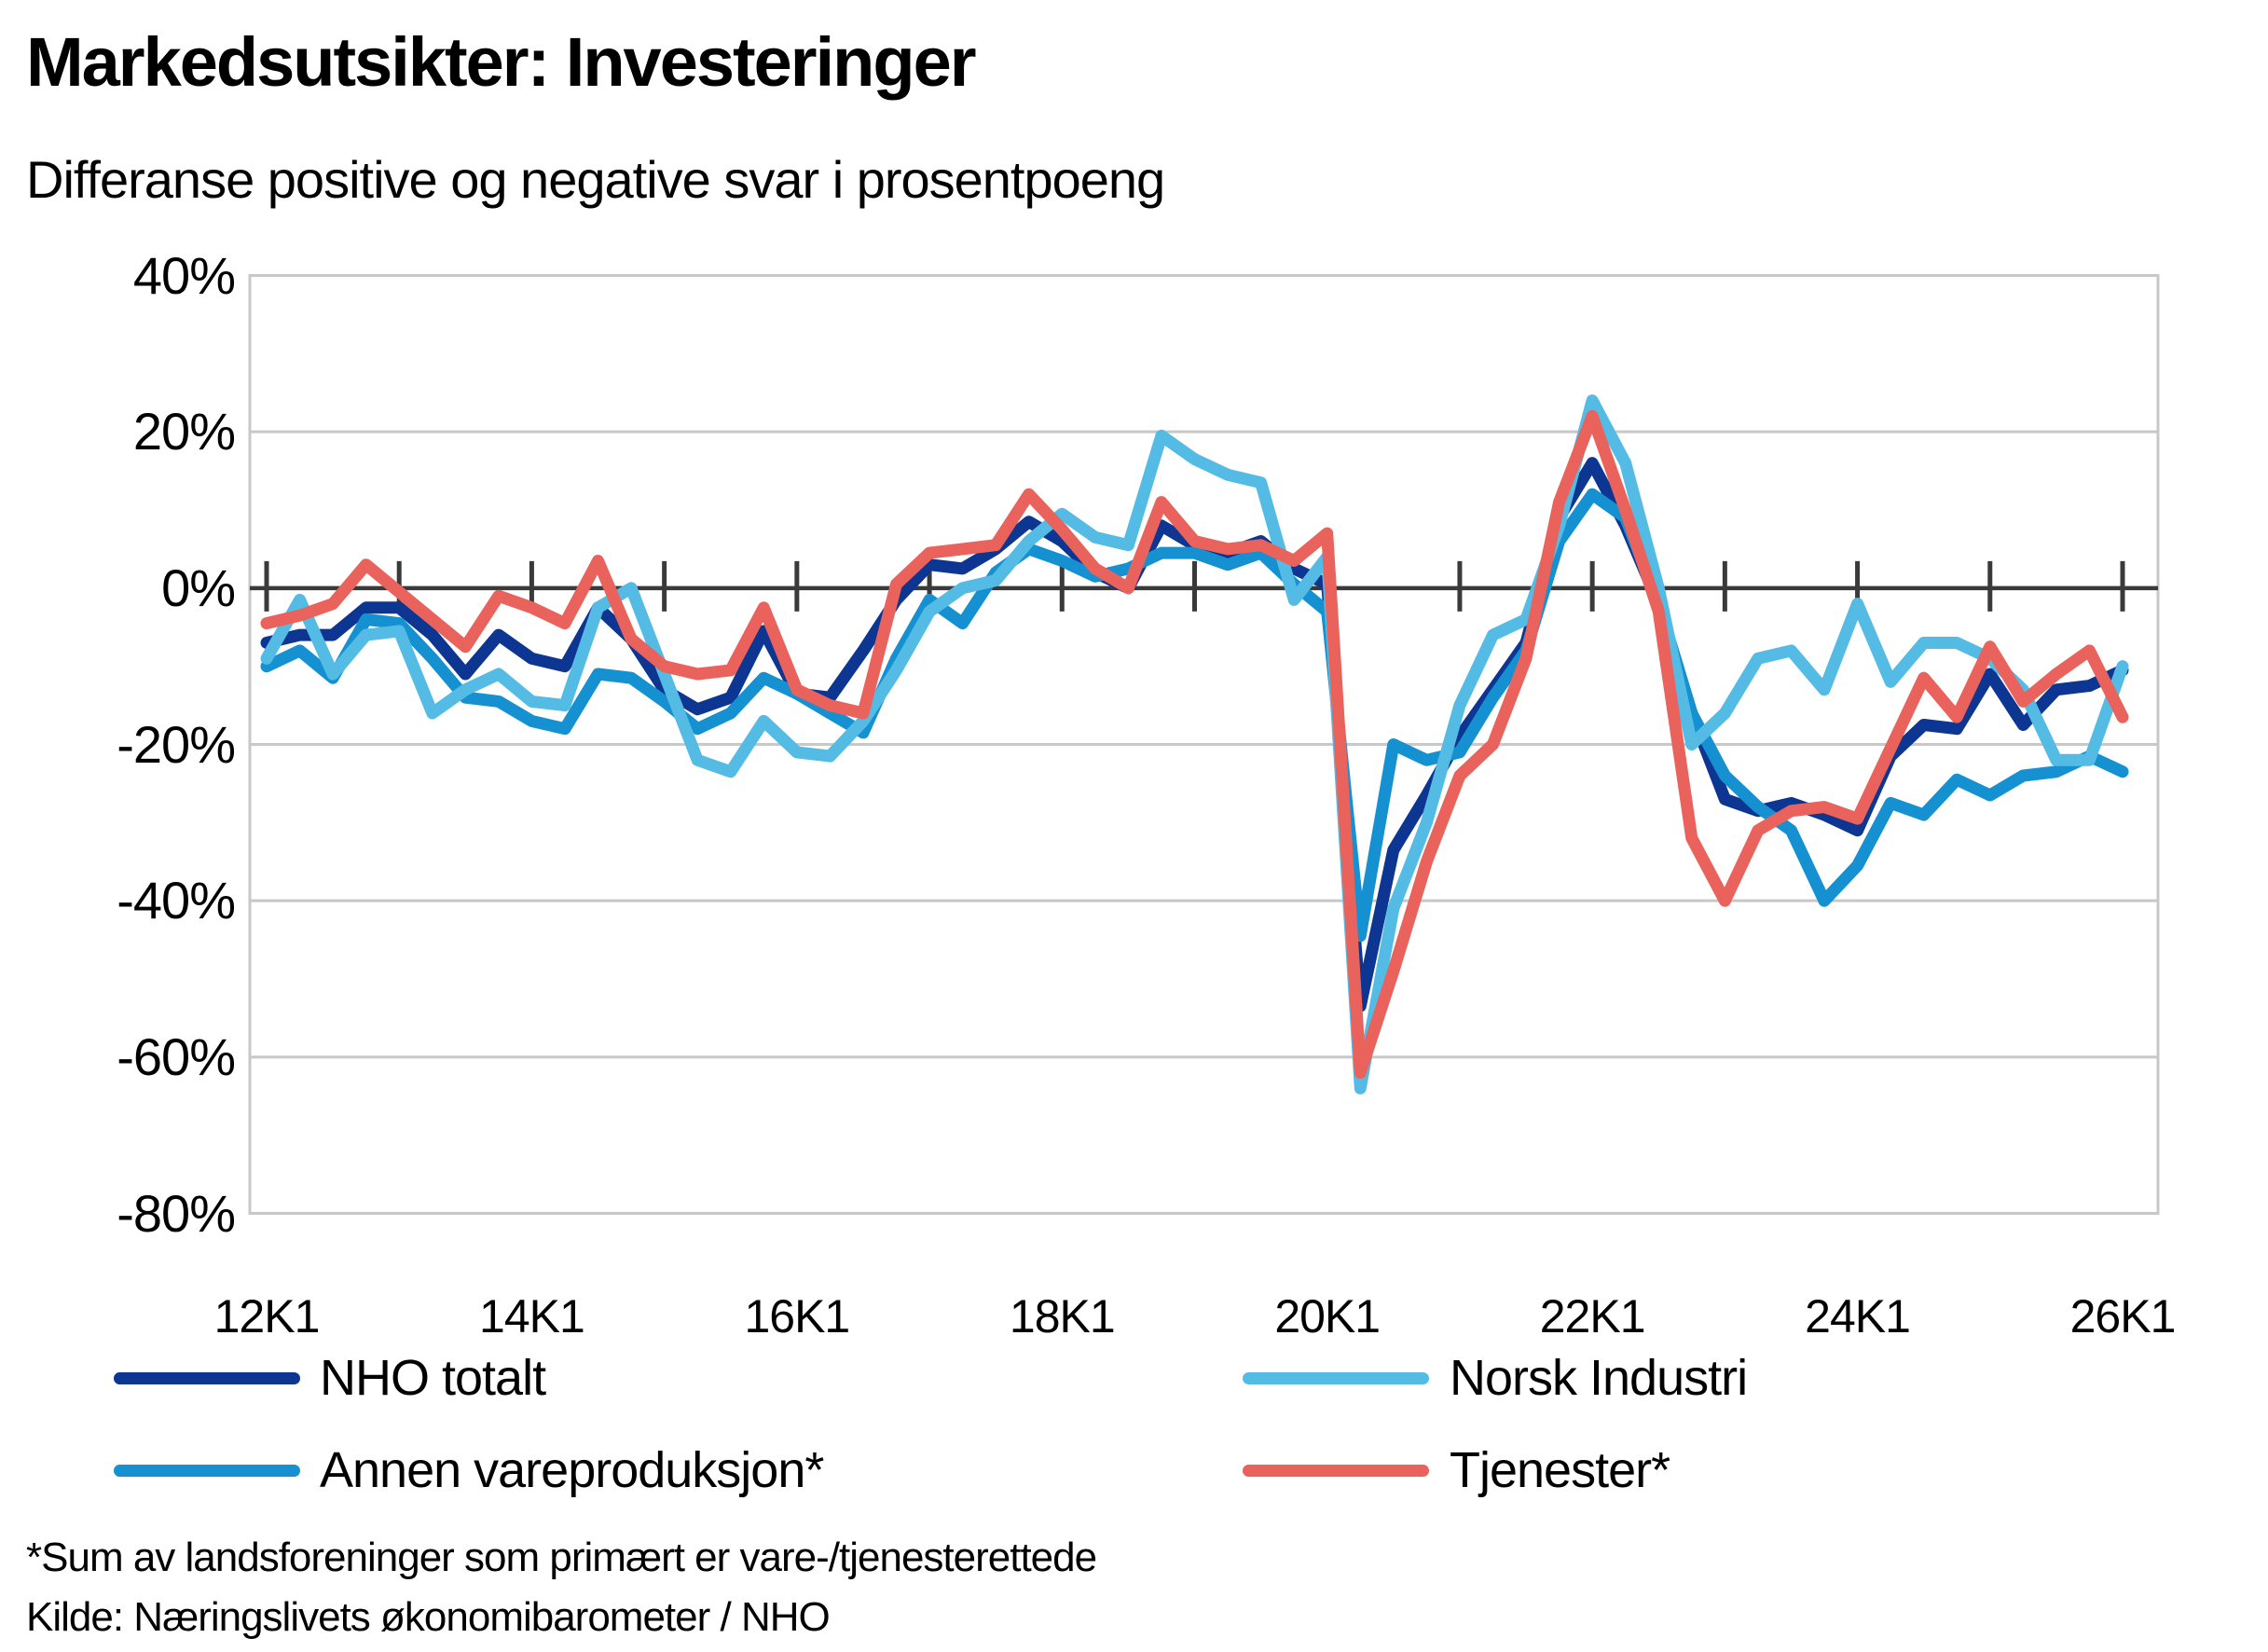 The width and height of the screenshot is (2268, 1652). What do you see at coordinates (177, 744) in the screenshot?
I see `y-axis-label: -20%` at bounding box center [177, 744].